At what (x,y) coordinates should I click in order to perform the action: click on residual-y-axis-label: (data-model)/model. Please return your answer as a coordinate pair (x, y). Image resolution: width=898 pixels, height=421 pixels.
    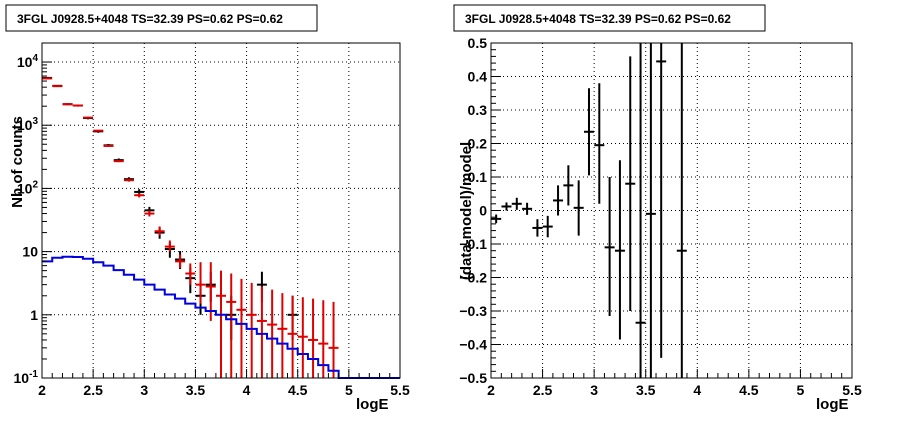
    Looking at the image, I should click on (466, 211).